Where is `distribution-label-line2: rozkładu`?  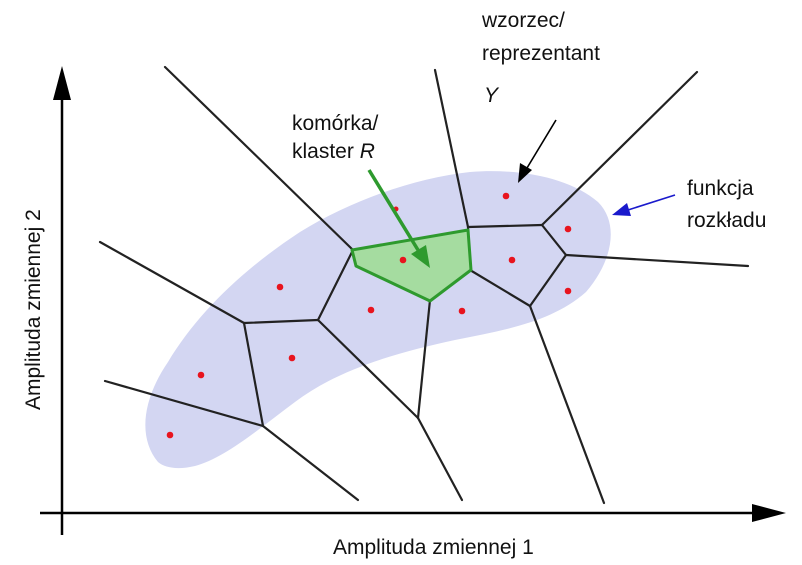 distribution-label-line2: rozkładu is located at coordinates (726, 220).